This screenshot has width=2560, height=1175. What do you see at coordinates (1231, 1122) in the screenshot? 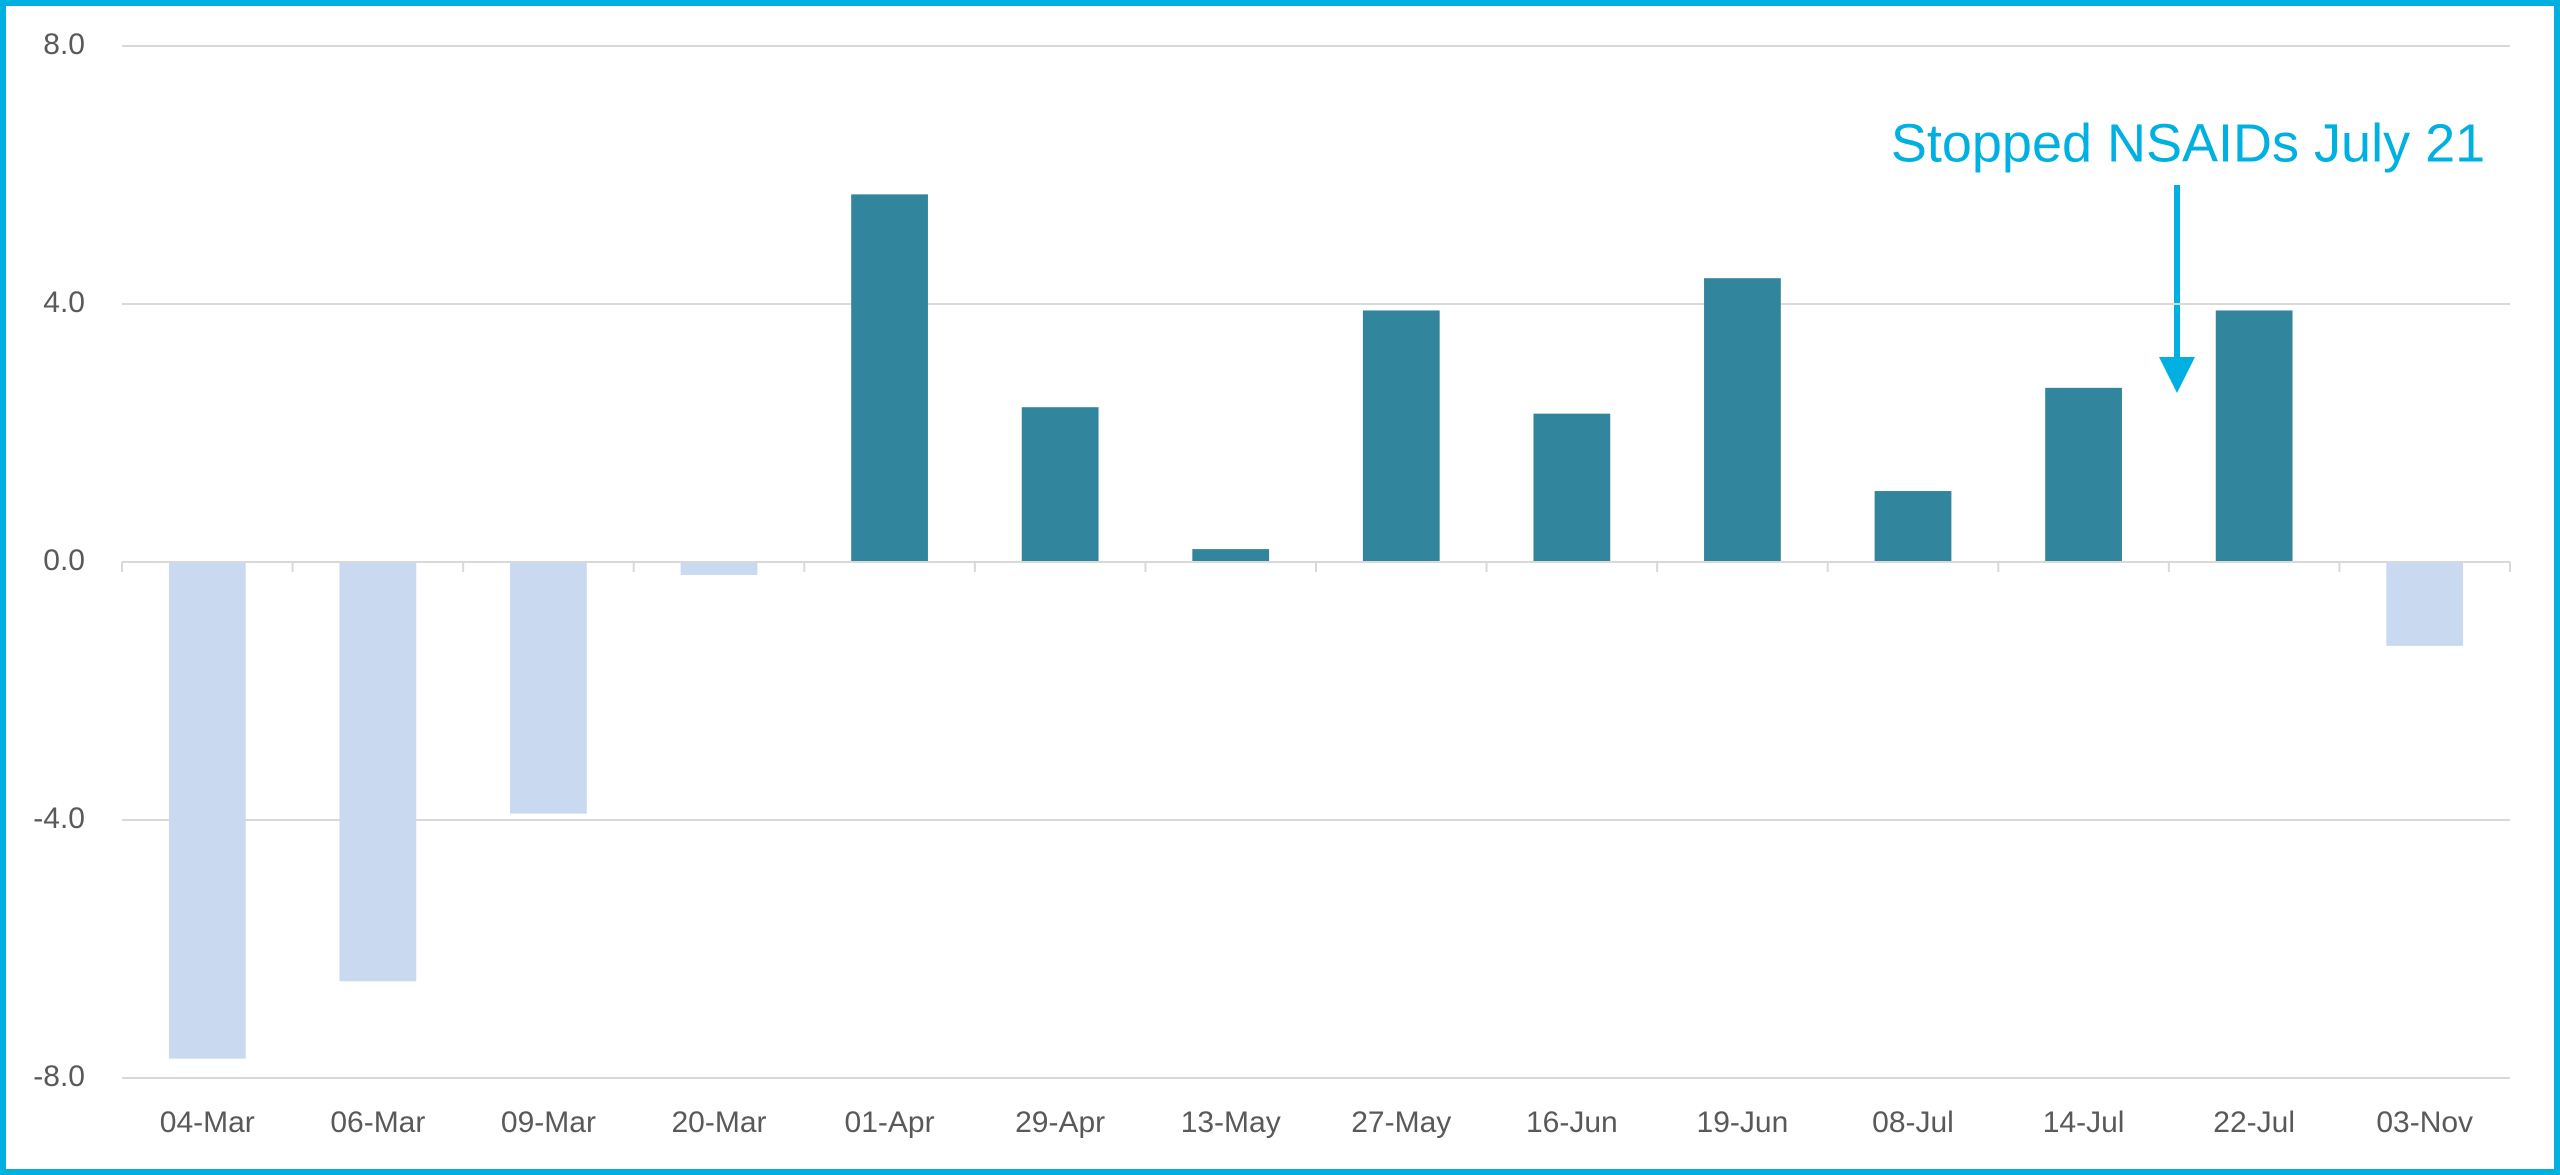
I see `x-tick-label: 13-May` at bounding box center [1231, 1122].